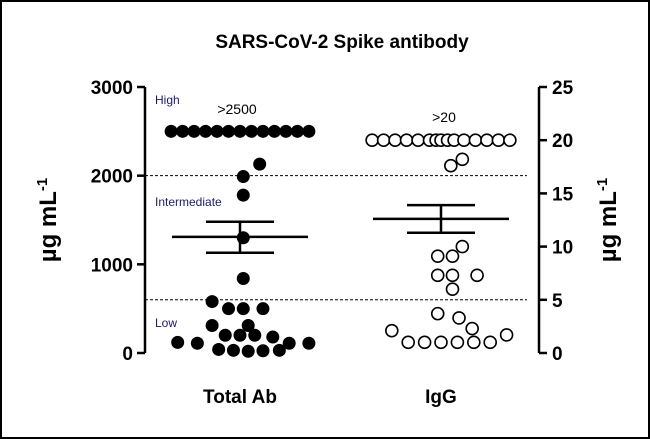 The width and height of the screenshot is (650, 439). What do you see at coordinates (167, 100) in the screenshot?
I see `zone-label-high: High` at bounding box center [167, 100].